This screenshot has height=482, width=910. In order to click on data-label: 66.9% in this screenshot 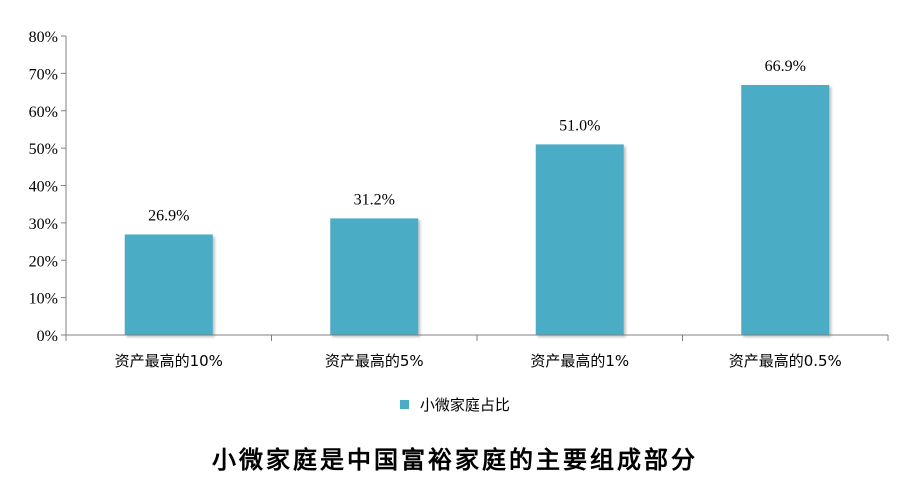, I will do `click(785, 66)`.